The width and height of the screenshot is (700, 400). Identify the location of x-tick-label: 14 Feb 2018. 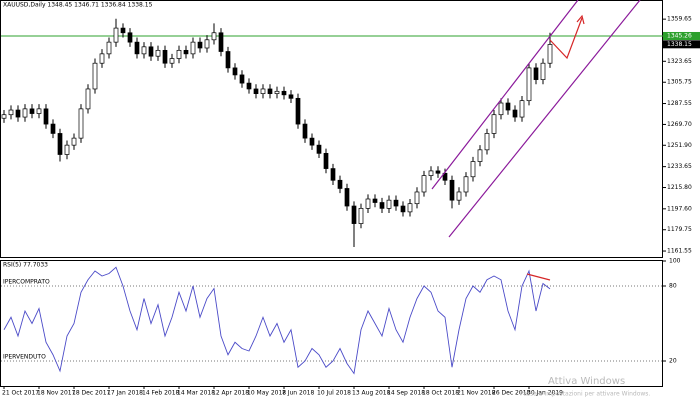
(161, 393).